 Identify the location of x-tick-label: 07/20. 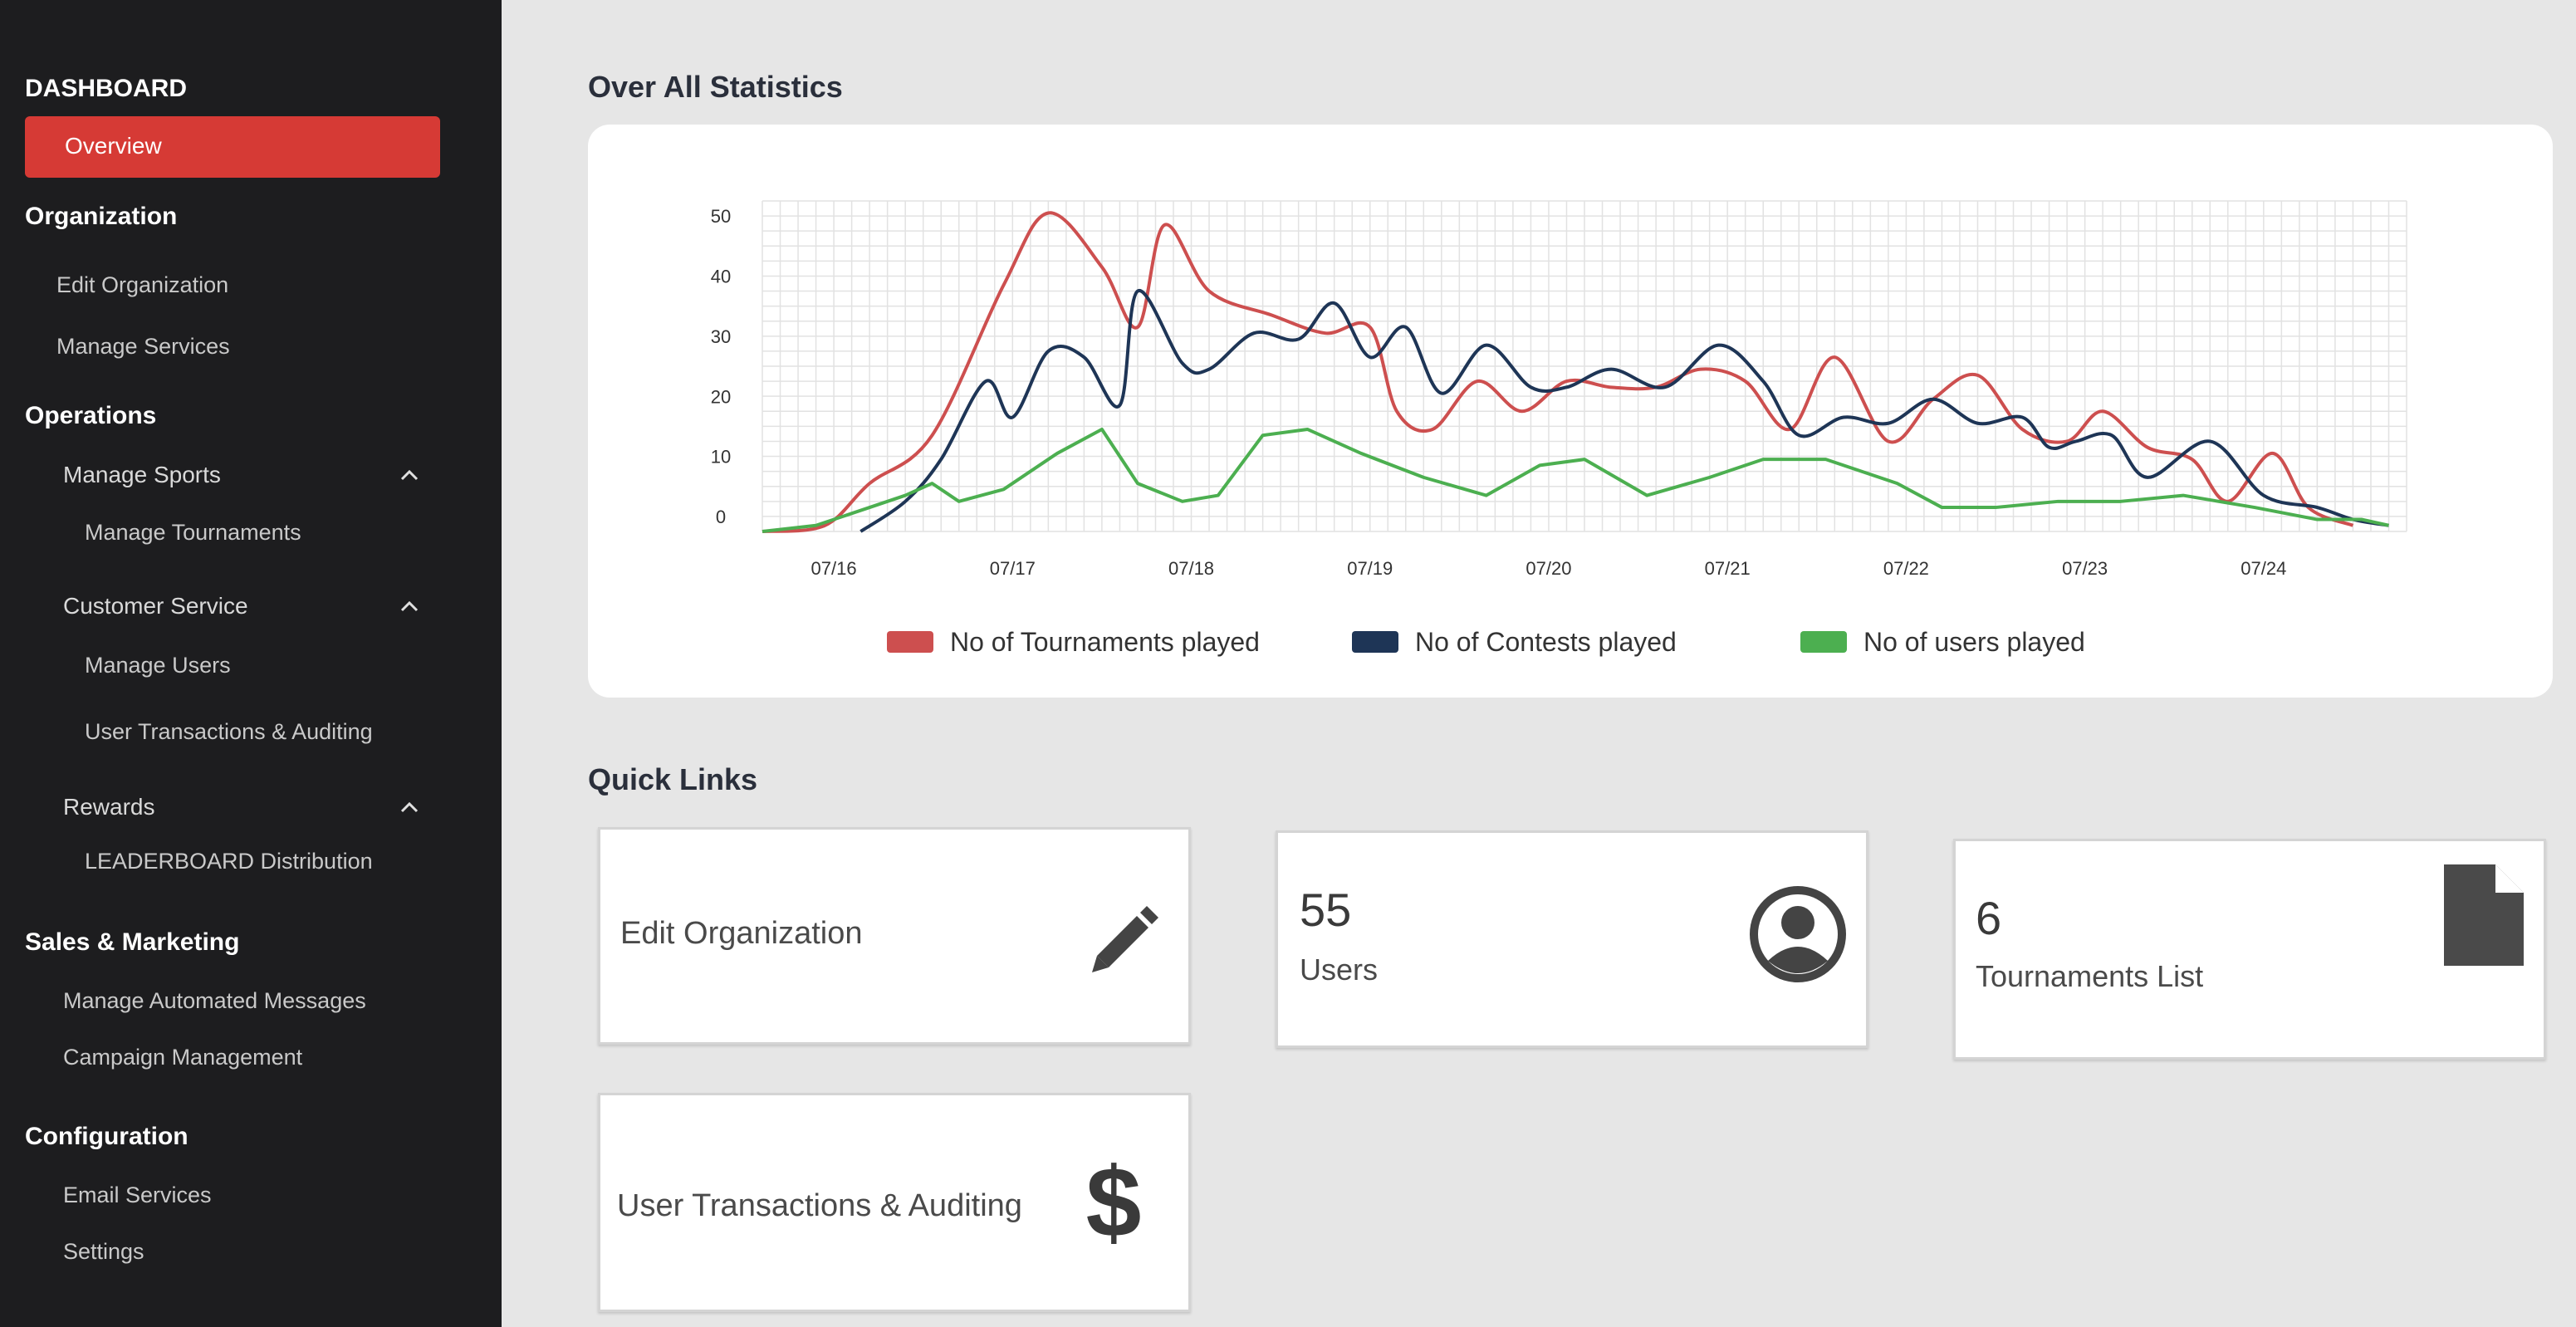
(1549, 568).